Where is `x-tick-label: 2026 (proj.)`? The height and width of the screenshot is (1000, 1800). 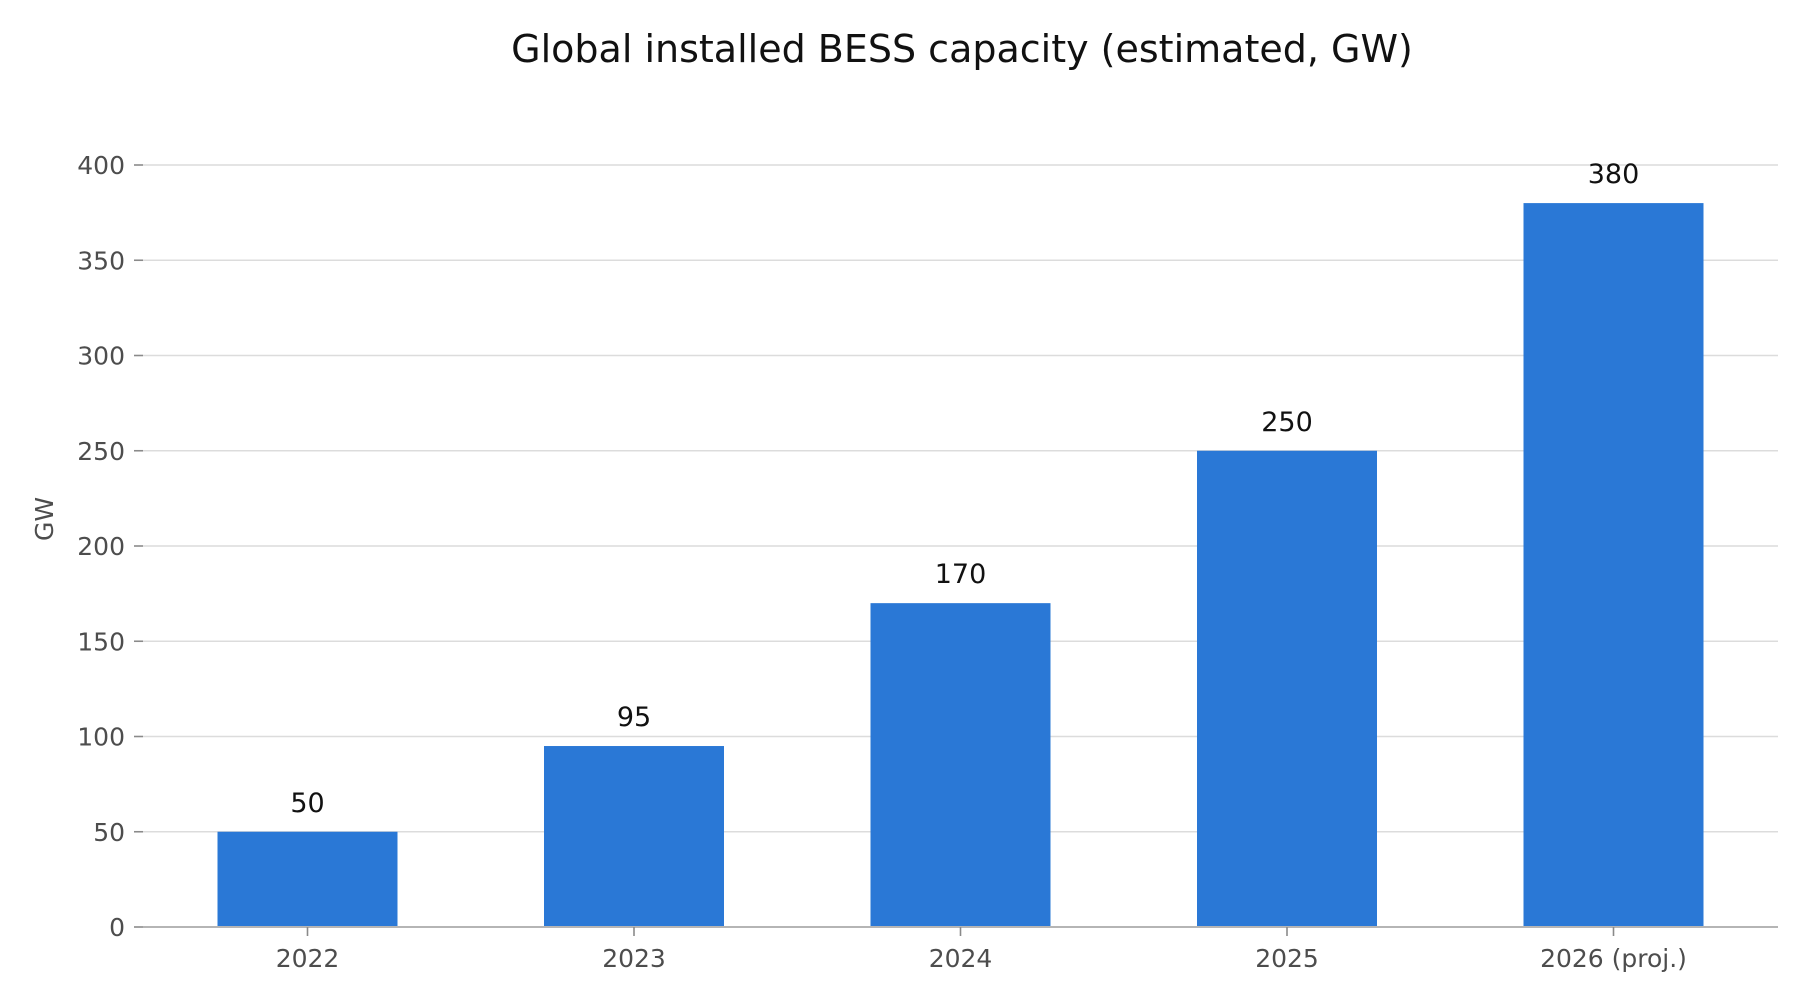
x-tick-label: 2026 (proj.) is located at coordinates (1613, 958).